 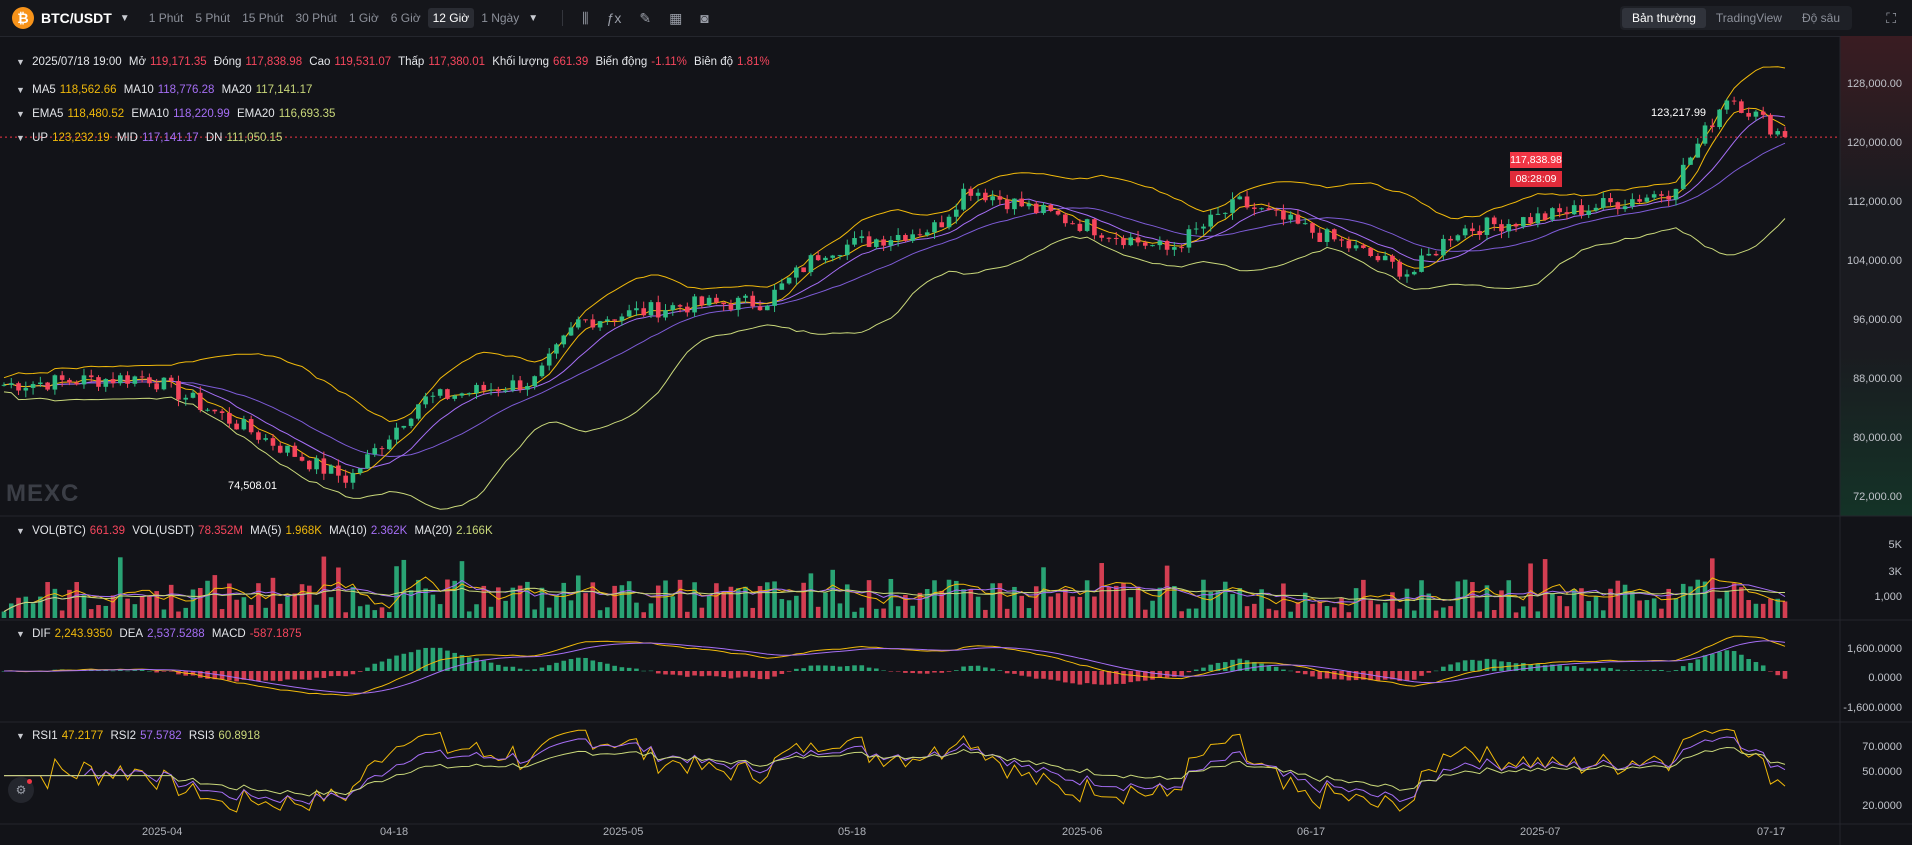 What do you see at coordinates (645, 17) in the screenshot?
I see `draw-pencil-icon: ✎` at bounding box center [645, 17].